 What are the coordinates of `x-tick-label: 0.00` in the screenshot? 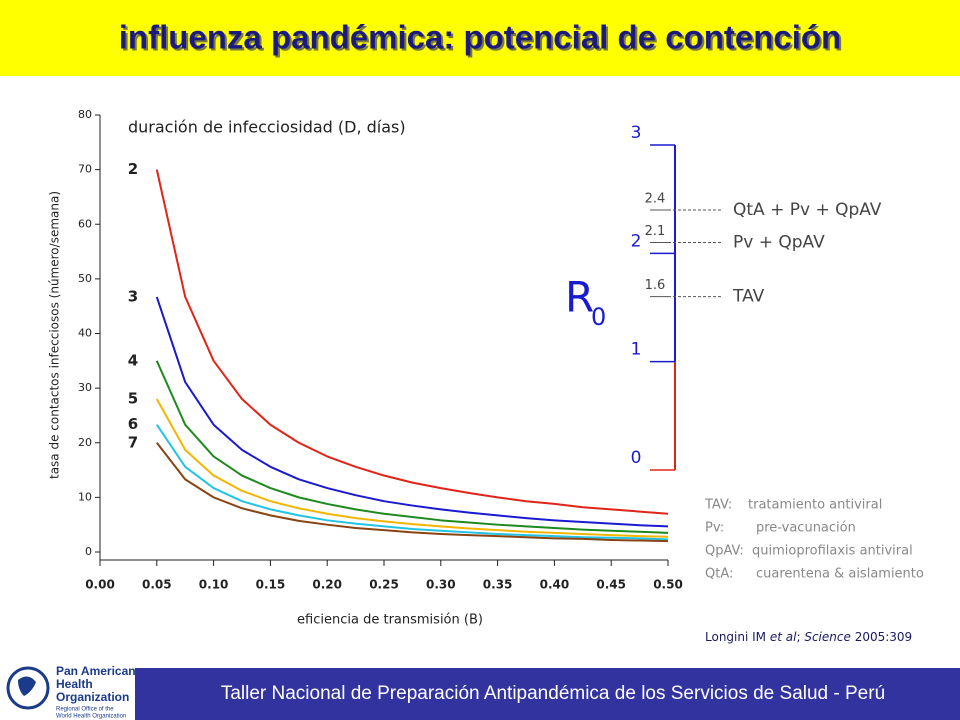 It's located at (100, 585).